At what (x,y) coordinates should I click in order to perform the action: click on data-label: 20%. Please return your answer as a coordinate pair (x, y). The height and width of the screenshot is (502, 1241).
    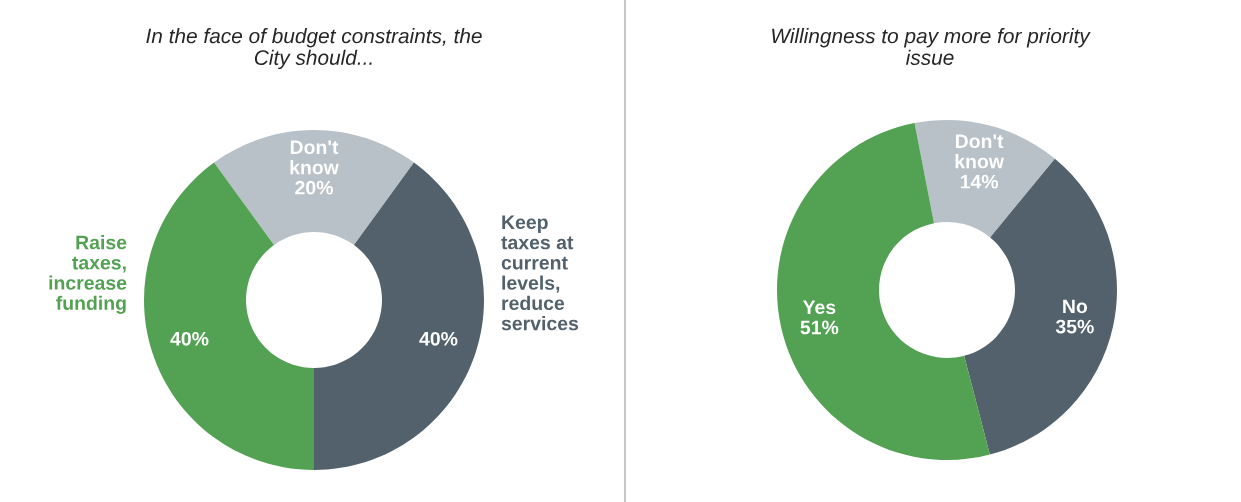
    Looking at the image, I should click on (314, 187).